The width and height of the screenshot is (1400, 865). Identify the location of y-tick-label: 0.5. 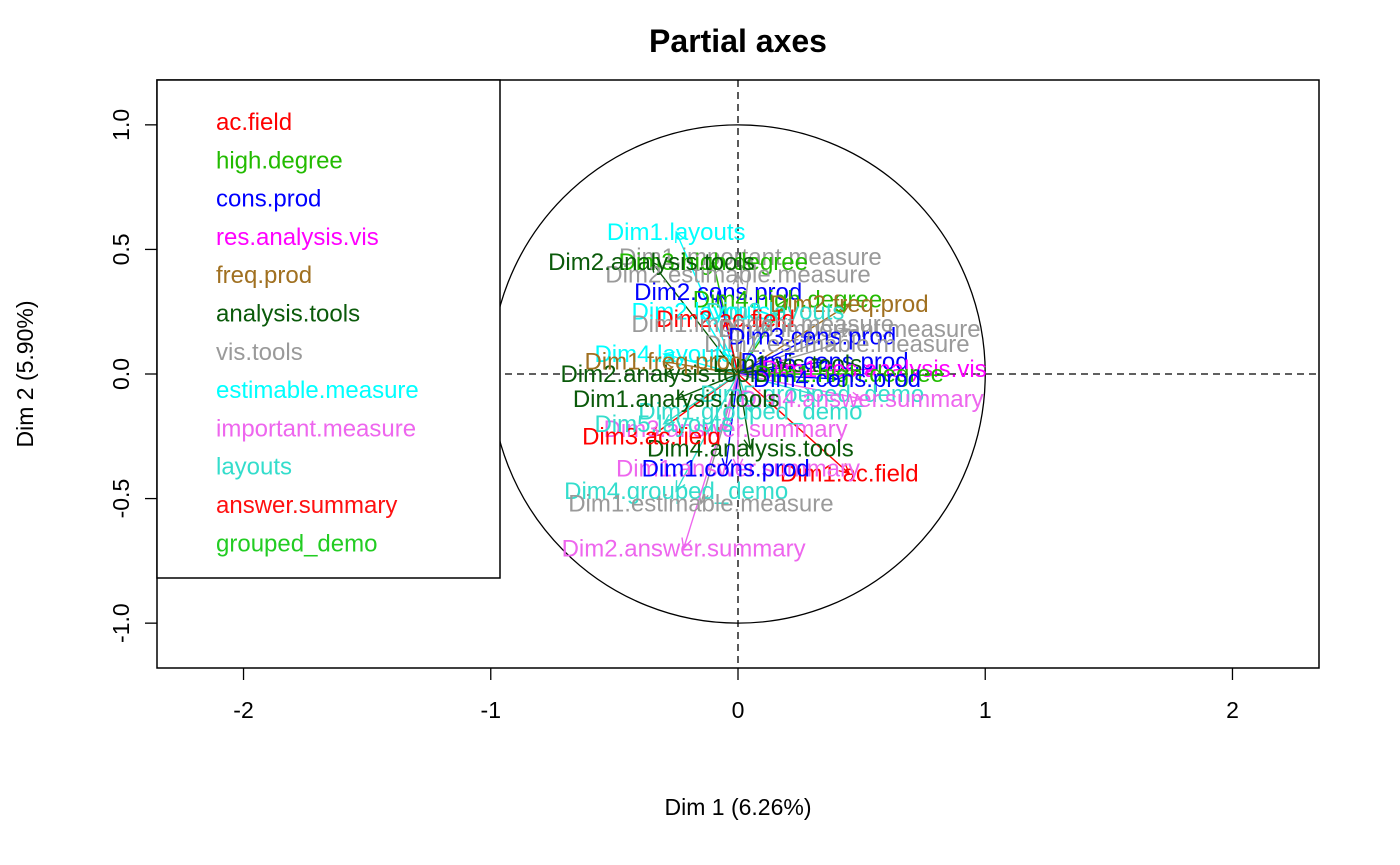
(121, 249).